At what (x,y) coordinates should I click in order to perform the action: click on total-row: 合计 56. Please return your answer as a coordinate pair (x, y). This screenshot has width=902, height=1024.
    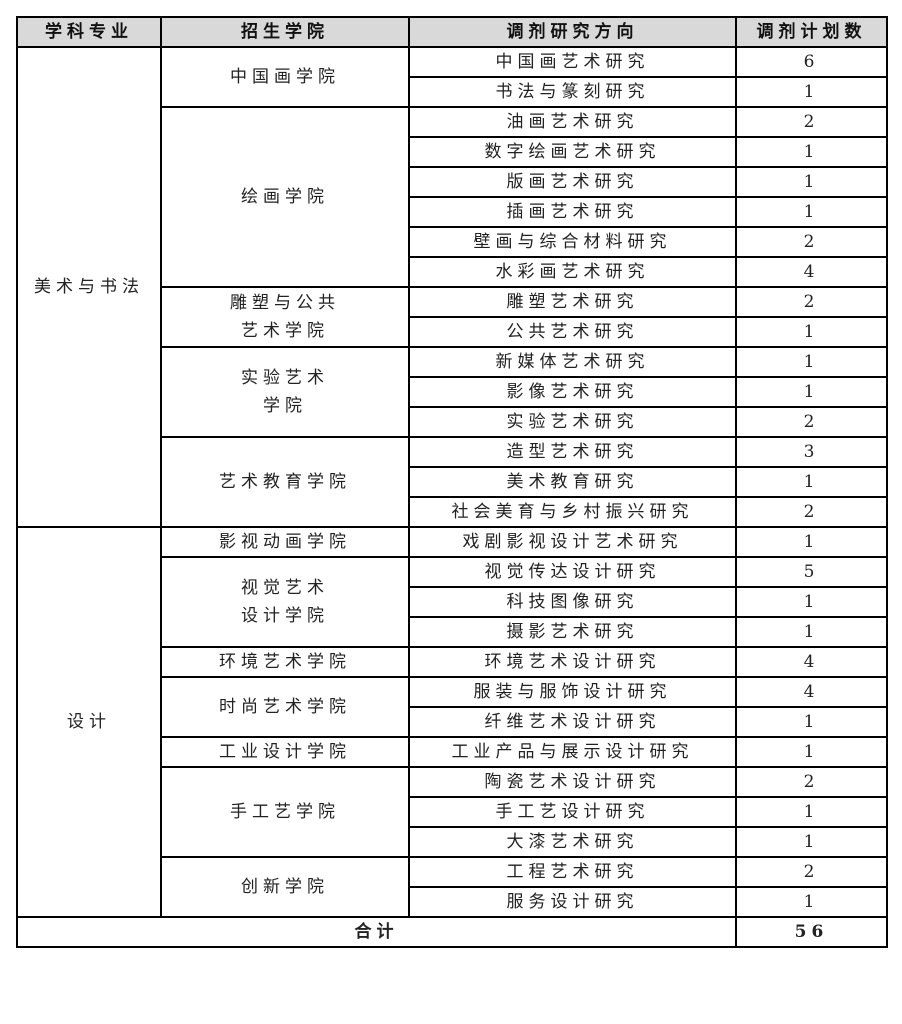
    Looking at the image, I should click on (452, 932).